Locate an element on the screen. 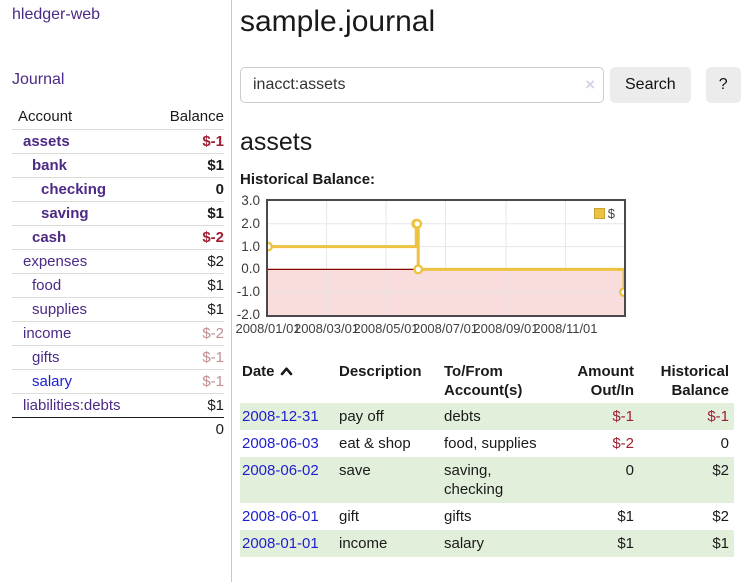 This screenshot has width=742, height=582. account-link-income: income is located at coordinates (47, 333).